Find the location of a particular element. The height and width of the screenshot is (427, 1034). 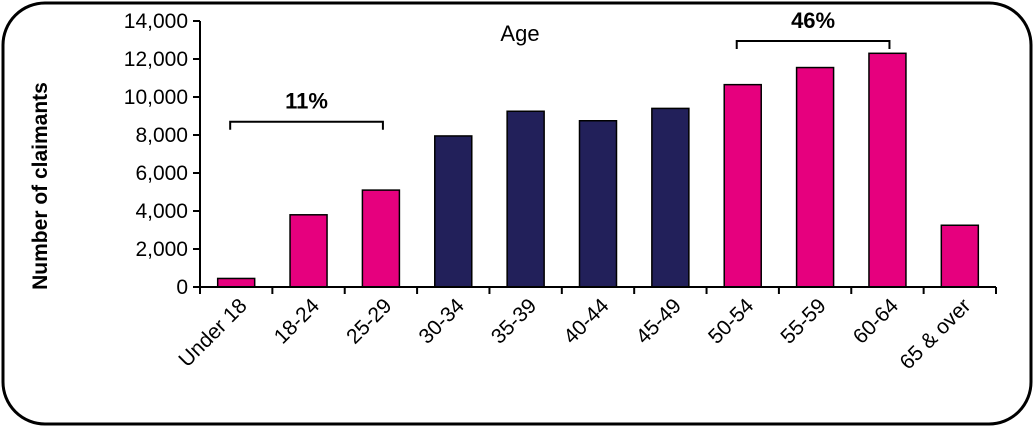

annotation-label: 11% is located at coordinates (306, 101).